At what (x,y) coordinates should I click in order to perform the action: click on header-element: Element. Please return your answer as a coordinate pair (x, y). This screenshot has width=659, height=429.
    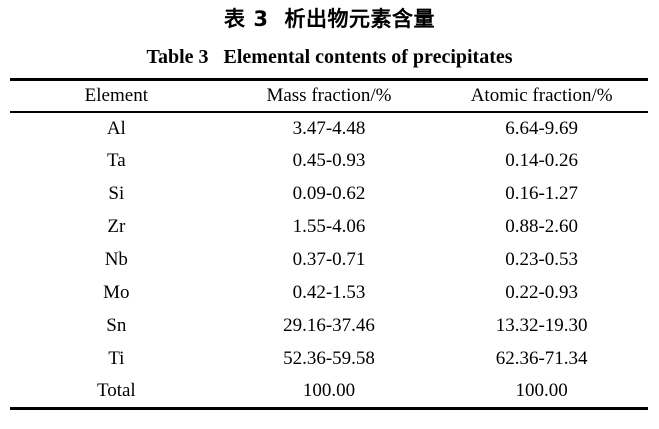
    Looking at the image, I should click on (116, 96).